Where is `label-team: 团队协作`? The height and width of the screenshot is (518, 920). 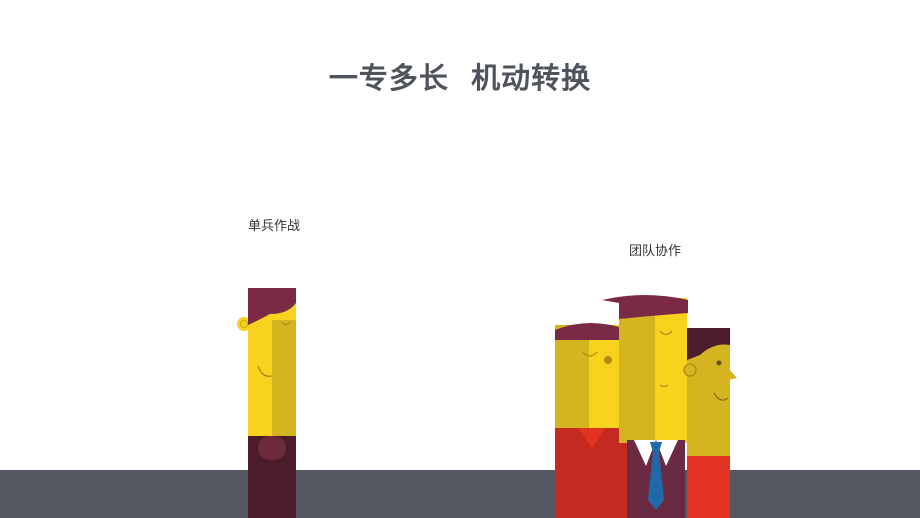
label-team: 团队协作 is located at coordinates (655, 251).